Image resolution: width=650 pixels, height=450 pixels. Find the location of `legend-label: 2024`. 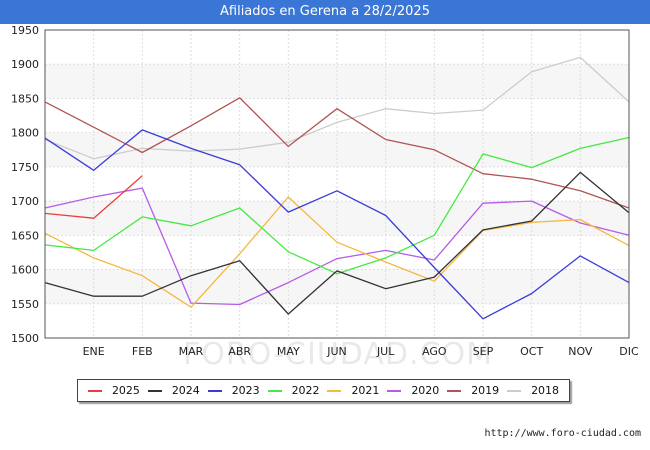

legend-label: 2024 is located at coordinates (185, 390).